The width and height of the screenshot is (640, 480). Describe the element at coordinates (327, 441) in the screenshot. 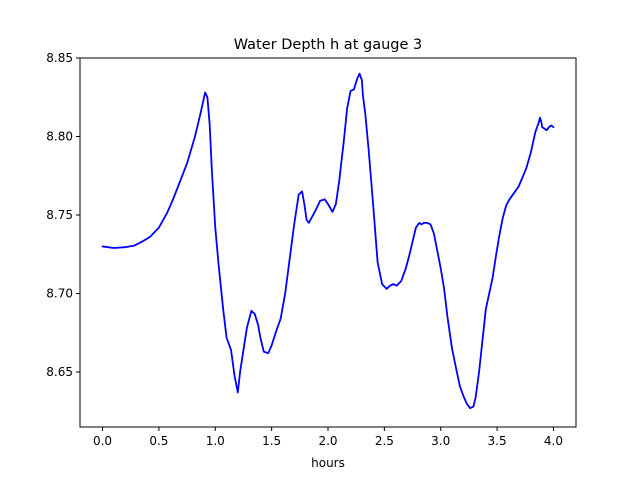

I see `x-tick-label: 2.0` at that location.